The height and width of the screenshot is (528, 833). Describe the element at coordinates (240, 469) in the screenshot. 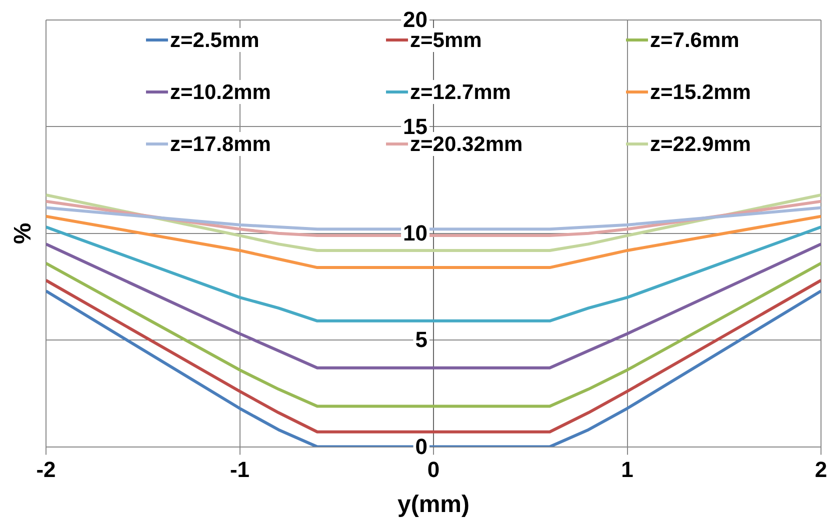

I see `x-tick-label: -1` at that location.